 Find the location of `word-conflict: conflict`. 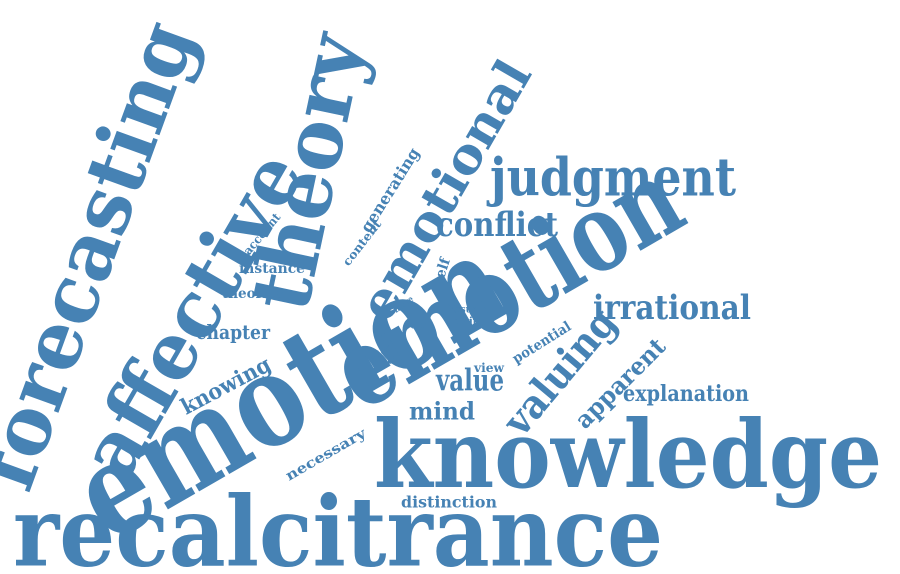

word-conflict: conflict is located at coordinates (497, 225).